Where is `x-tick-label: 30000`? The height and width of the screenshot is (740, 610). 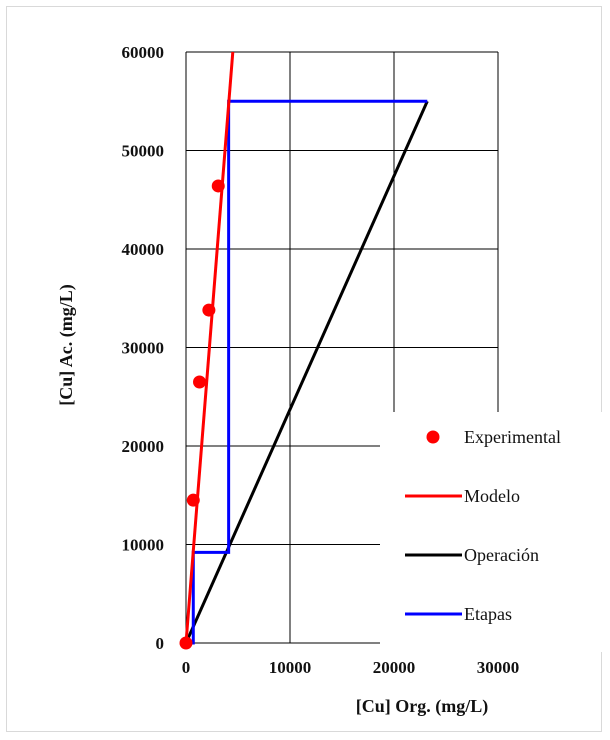 x-tick-label: 30000 is located at coordinates (498, 667).